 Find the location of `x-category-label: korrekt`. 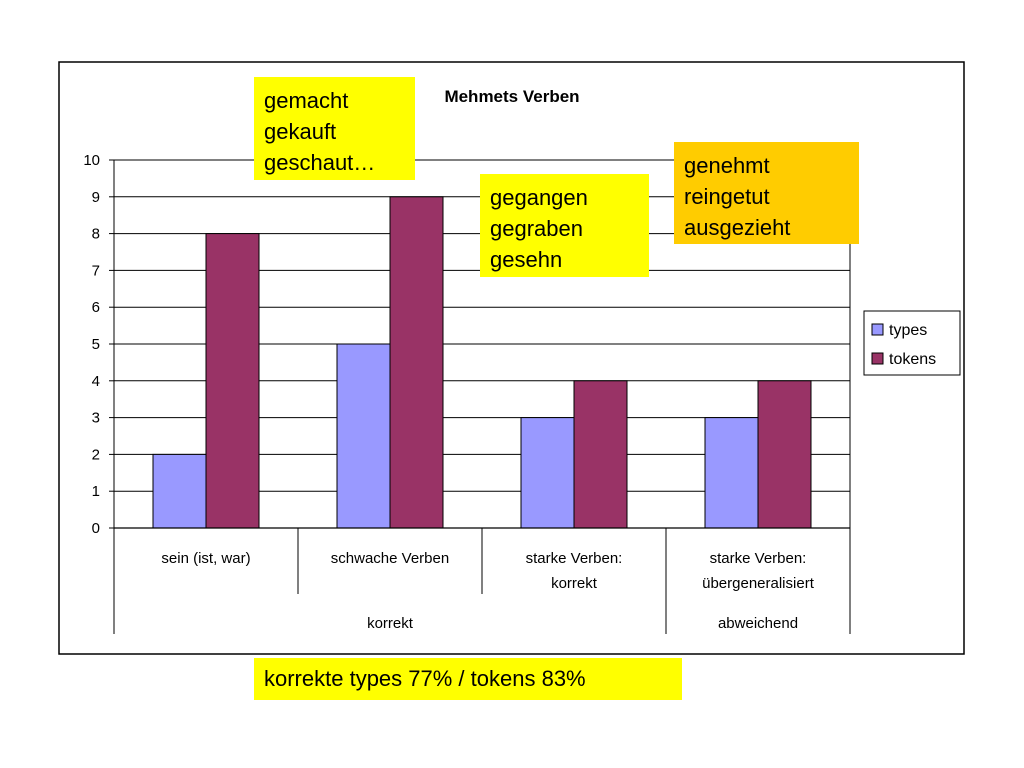

x-category-label: korrekt is located at coordinates (574, 583).